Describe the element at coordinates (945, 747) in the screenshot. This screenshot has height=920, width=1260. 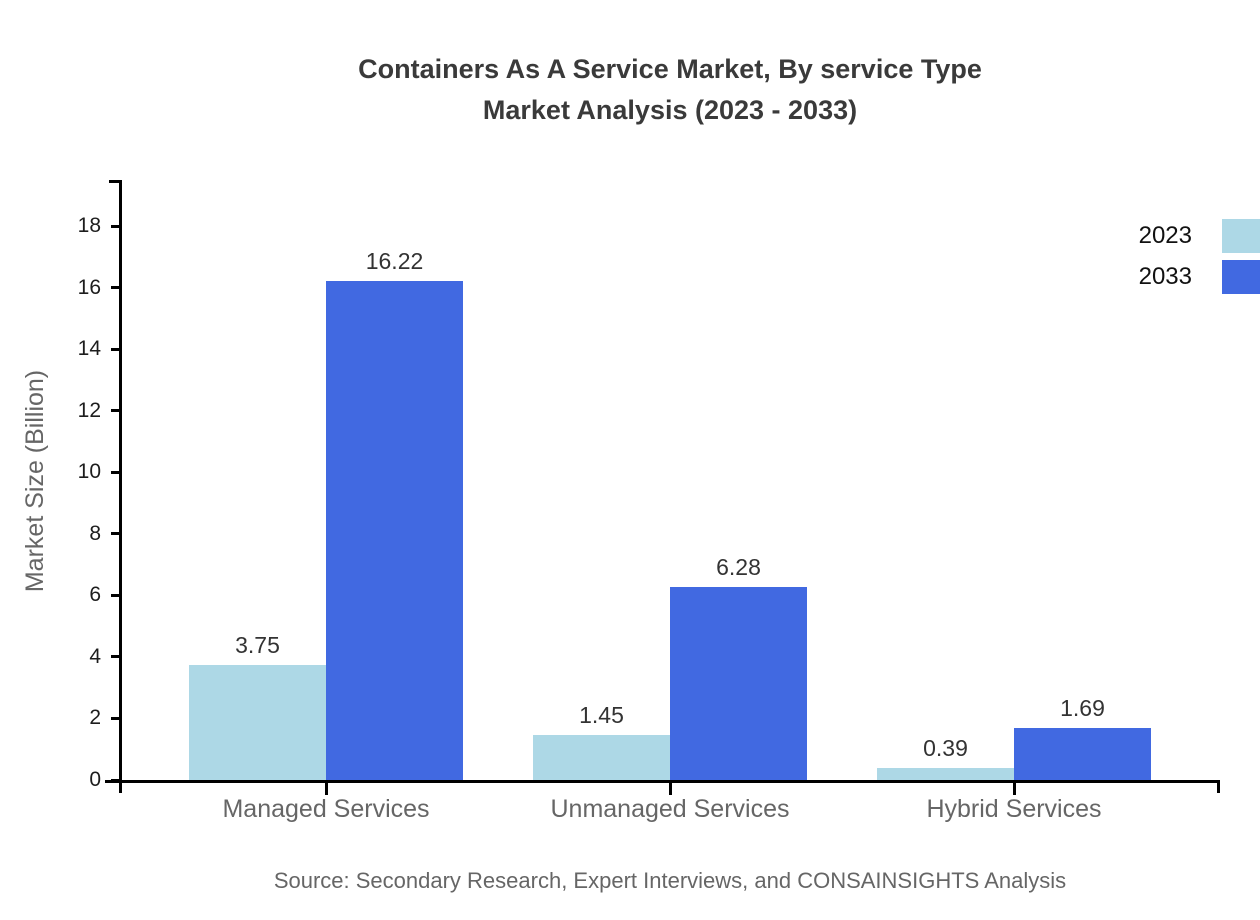
I see `bar-value-label: 0.39` at that location.